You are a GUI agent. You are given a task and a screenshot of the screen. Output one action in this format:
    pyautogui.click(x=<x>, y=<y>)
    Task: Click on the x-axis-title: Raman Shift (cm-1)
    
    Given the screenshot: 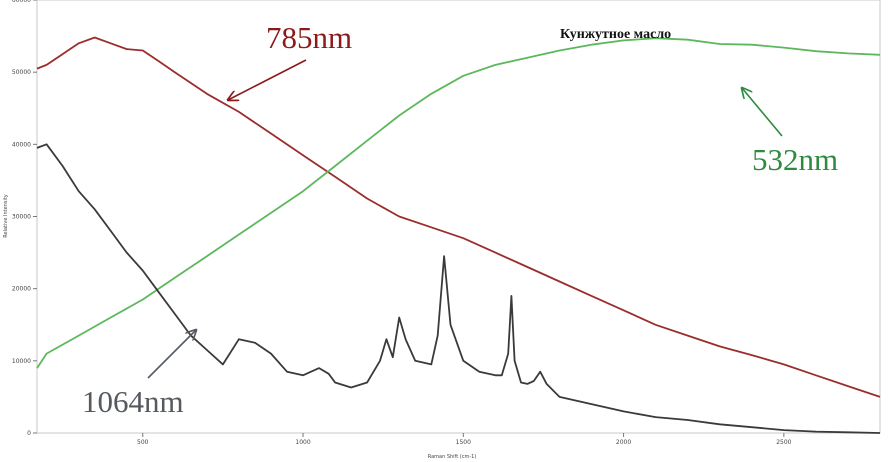 What is the action you would take?
    pyautogui.click(x=452, y=457)
    